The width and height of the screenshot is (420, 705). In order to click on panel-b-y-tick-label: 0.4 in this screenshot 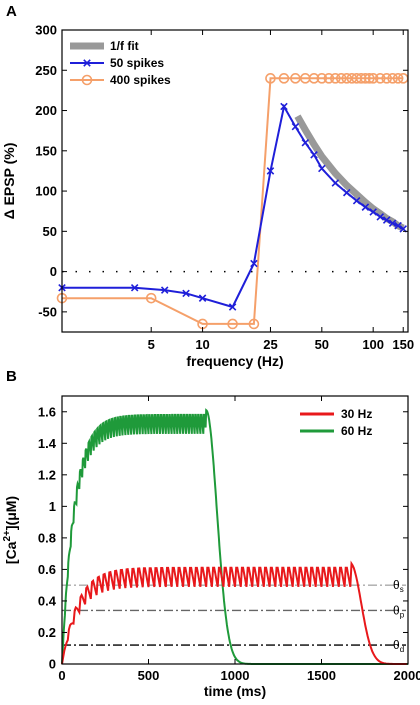, I will do `click(47, 600)`.